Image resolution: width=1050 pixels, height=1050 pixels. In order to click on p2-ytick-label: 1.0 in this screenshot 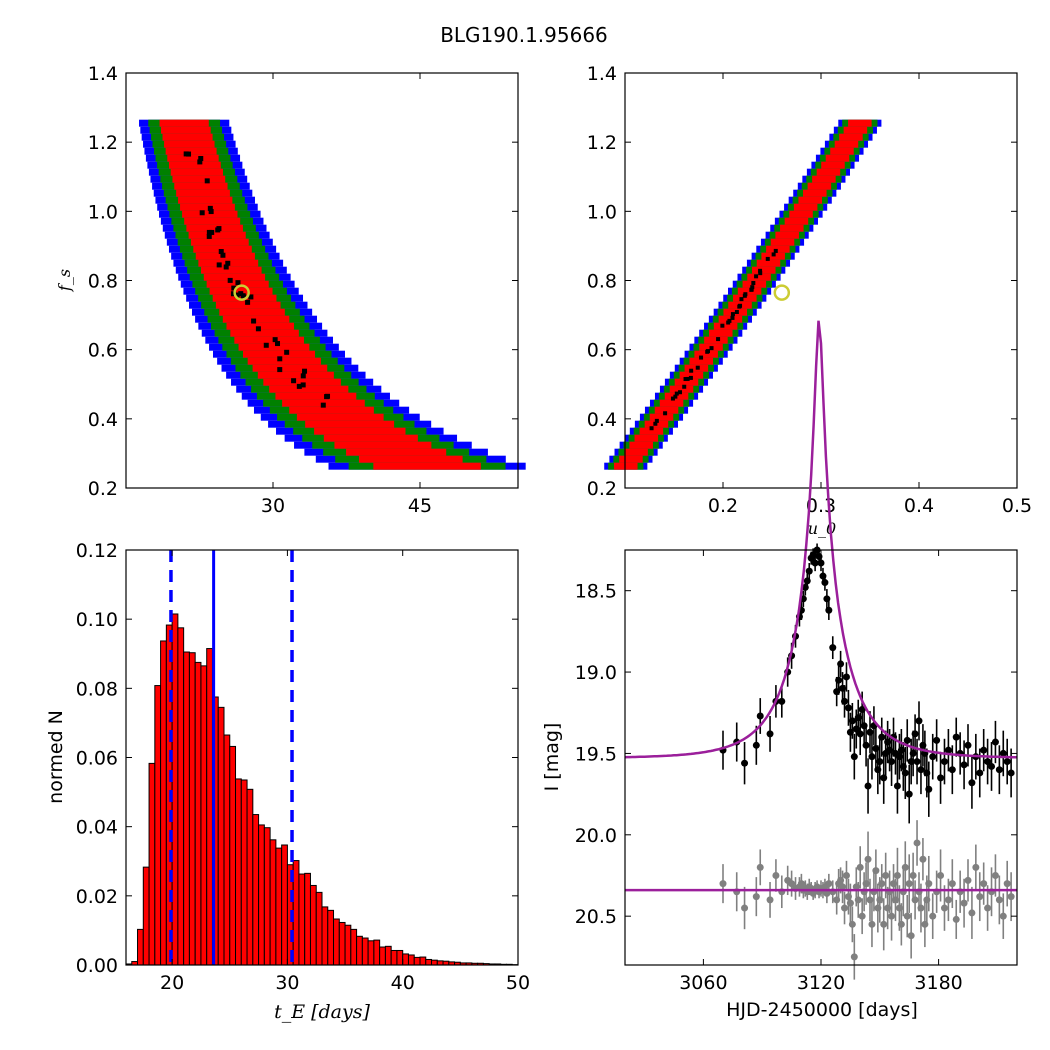, I will do `click(602, 212)`.